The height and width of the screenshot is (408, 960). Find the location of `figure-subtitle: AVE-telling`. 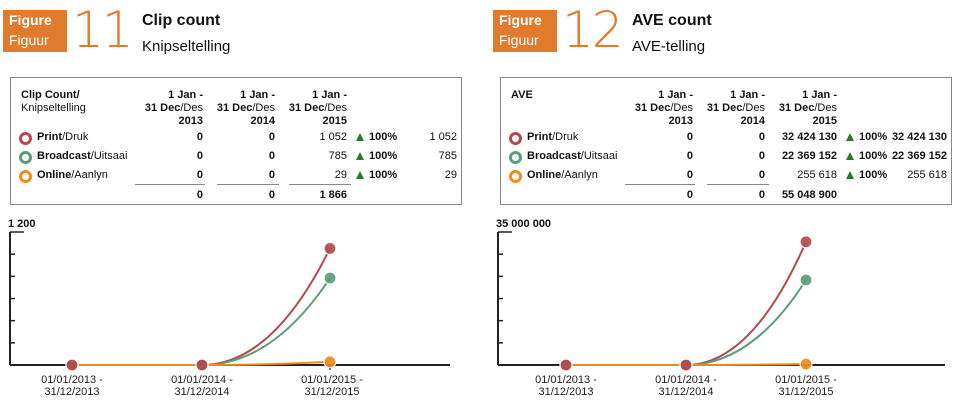

figure-subtitle: AVE-telling is located at coordinates (669, 46).